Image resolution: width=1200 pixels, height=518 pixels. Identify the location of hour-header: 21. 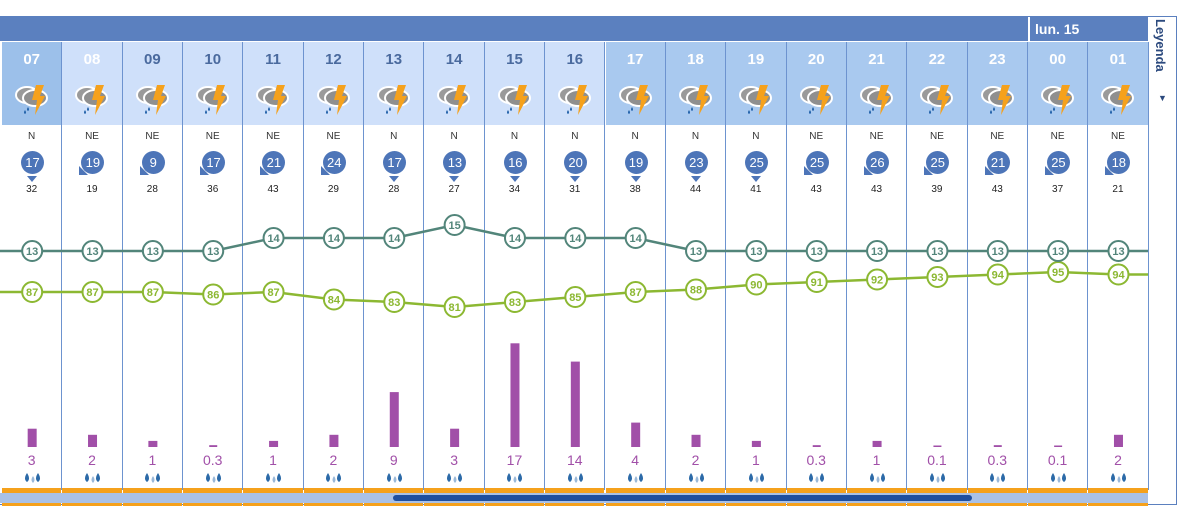
(876, 83).